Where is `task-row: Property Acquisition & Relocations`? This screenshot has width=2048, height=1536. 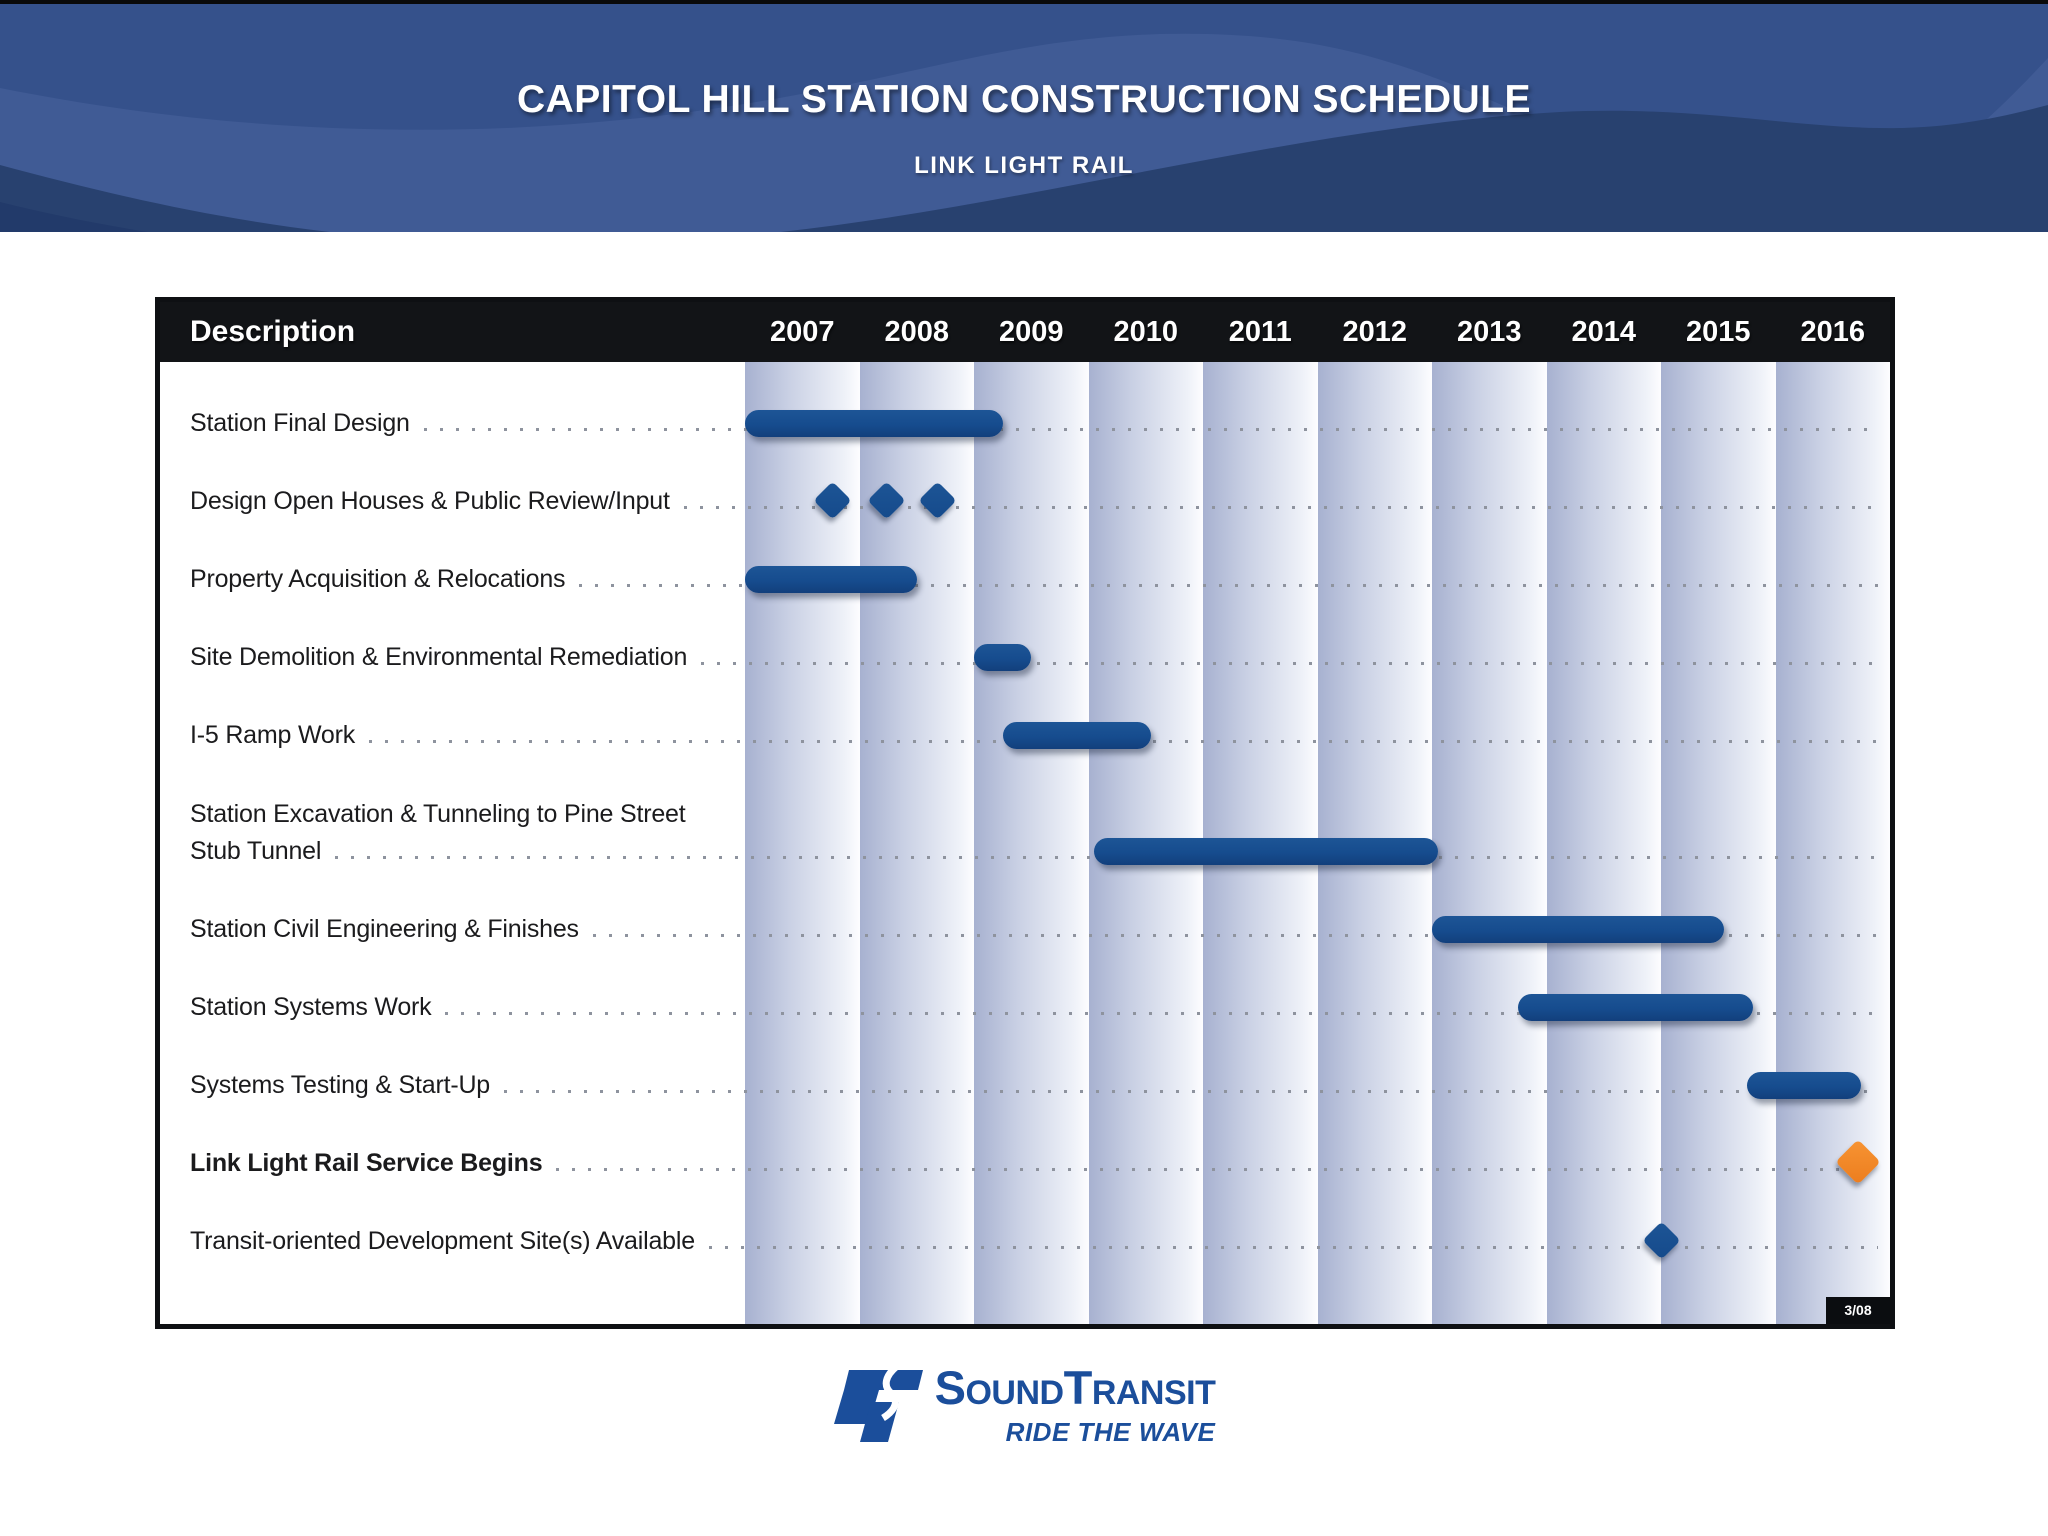
task-row: Property Acquisition & Relocations is located at coordinates (1034, 587).